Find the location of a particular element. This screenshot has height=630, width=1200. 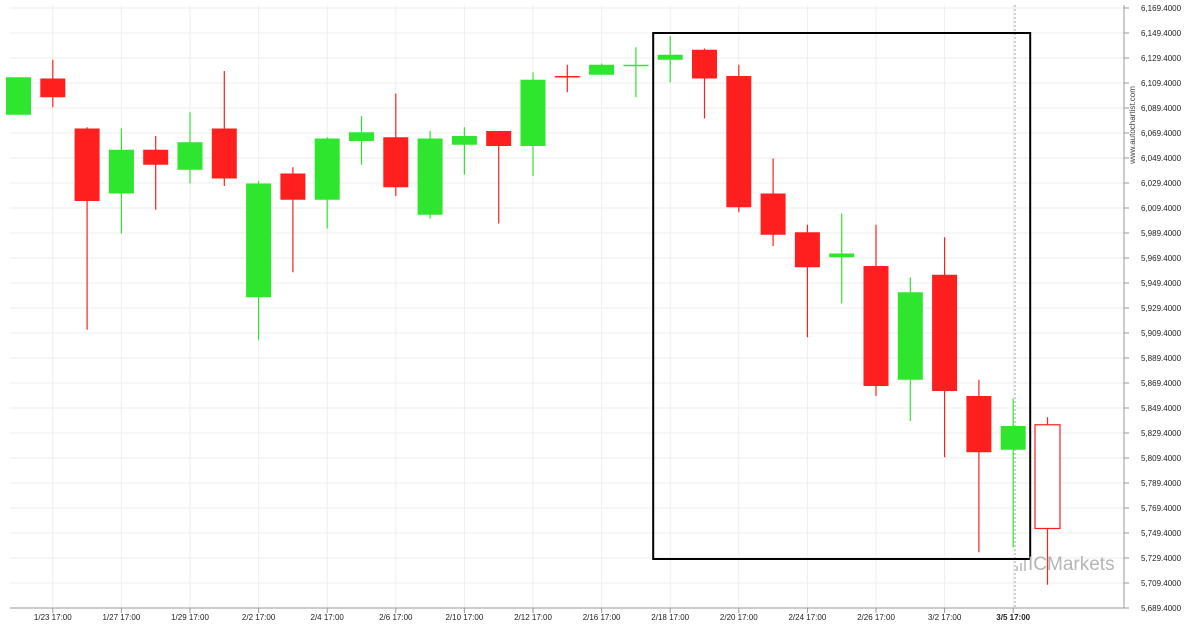

x-tick-label: 2/10 17:00 is located at coordinates (464, 617).